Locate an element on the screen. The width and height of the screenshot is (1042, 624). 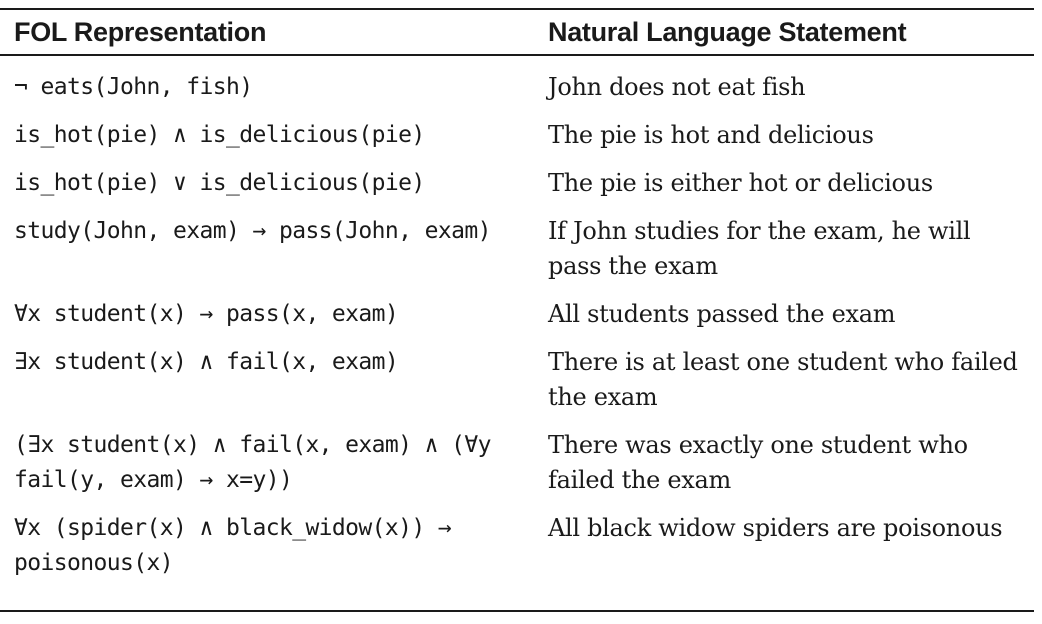
fol-cell: ∀x student(x) → pass(x, exam) is located at coordinates (206, 314).